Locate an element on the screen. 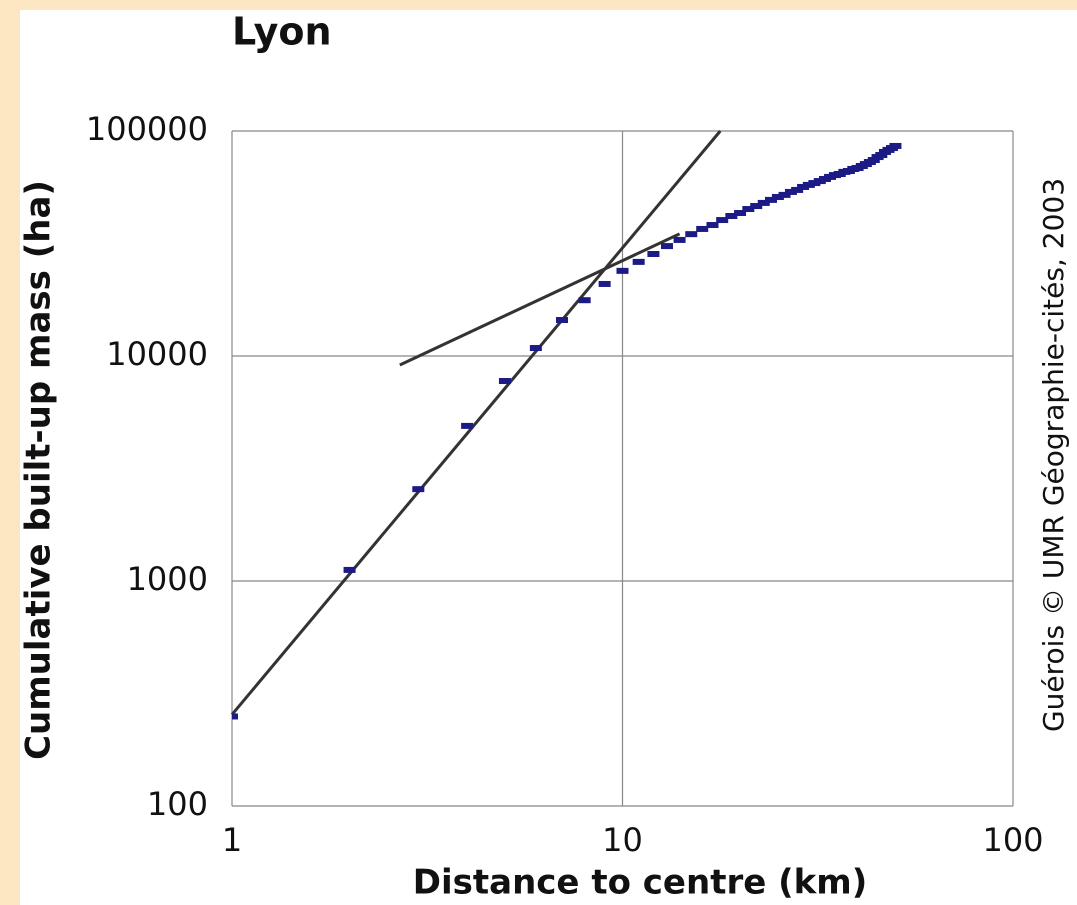  y-tick-label: 1000 is located at coordinates (167, 579).